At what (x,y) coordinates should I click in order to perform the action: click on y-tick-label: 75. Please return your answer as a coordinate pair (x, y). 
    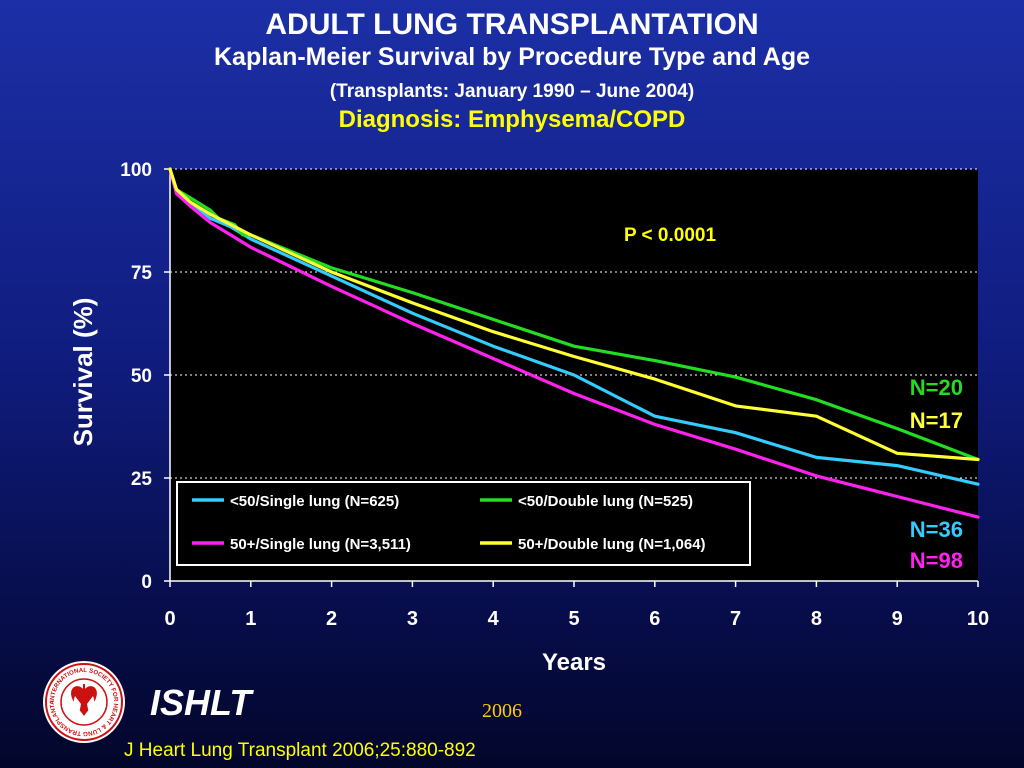
    Looking at the image, I should click on (142, 273).